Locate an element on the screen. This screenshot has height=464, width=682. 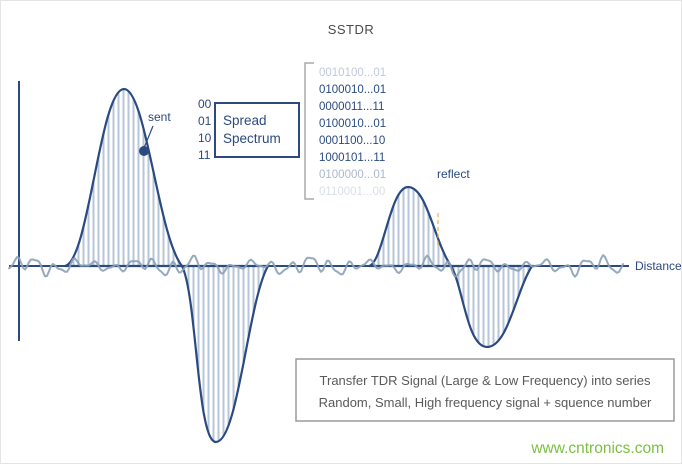
distance-axis-label: Distance is located at coordinates (658, 266).